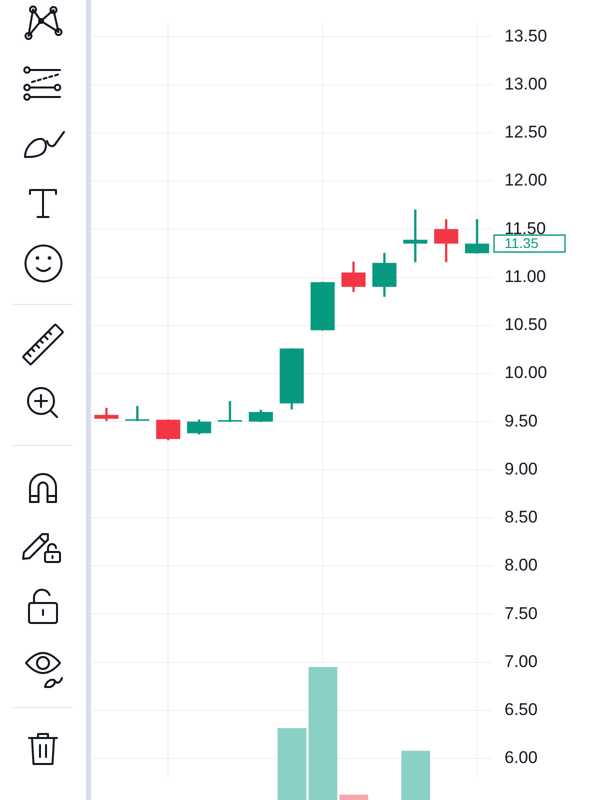 The width and height of the screenshot is (600, 800). What do you see at coordinates (521, 758) in the screenshot?
I see `y-tick-label: 6.00` at bounding box center [521, 758].